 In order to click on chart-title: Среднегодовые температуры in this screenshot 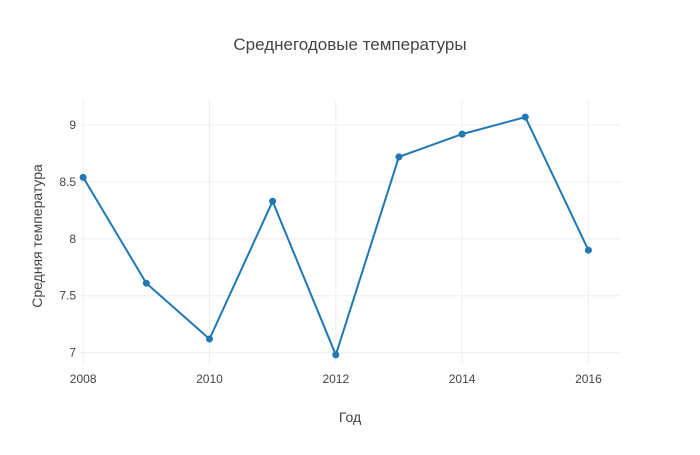, I will do `click(349, 44)`.